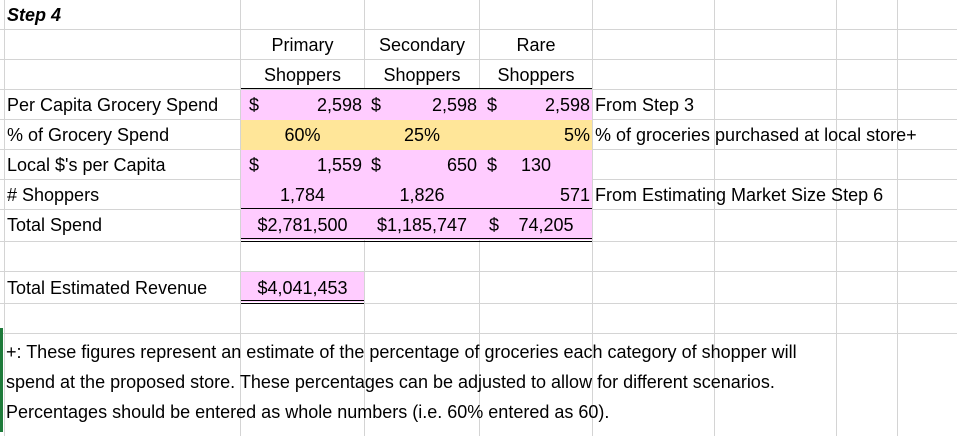  I want to click on row-label: # Shoppers, so click(53, 195).